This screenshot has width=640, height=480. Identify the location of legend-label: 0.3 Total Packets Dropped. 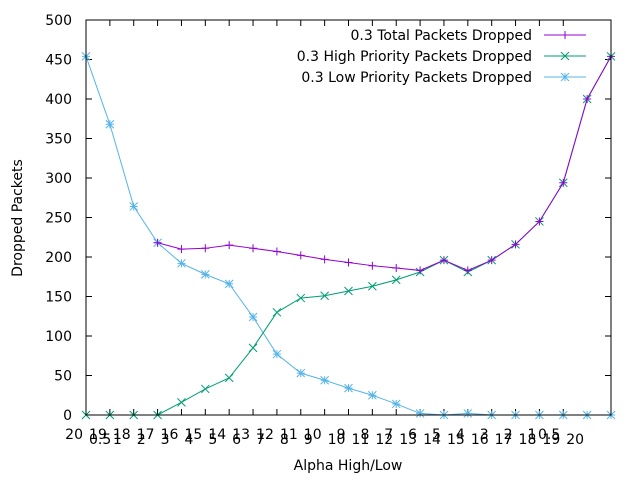
(441, 36).